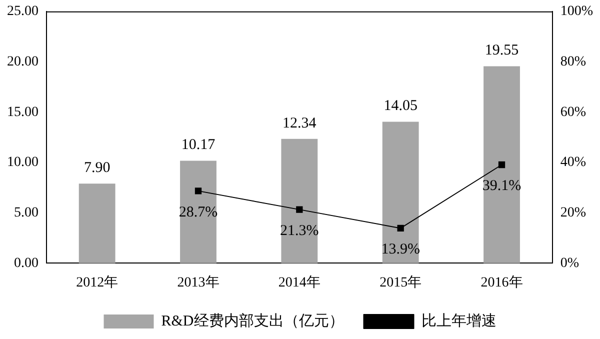 The height and width of the screenshot is (339, 600). What do you see at coordinates (502, 186) in the screenshot?
I see `data-label: 39.1%` at bounding box center [502, 186].